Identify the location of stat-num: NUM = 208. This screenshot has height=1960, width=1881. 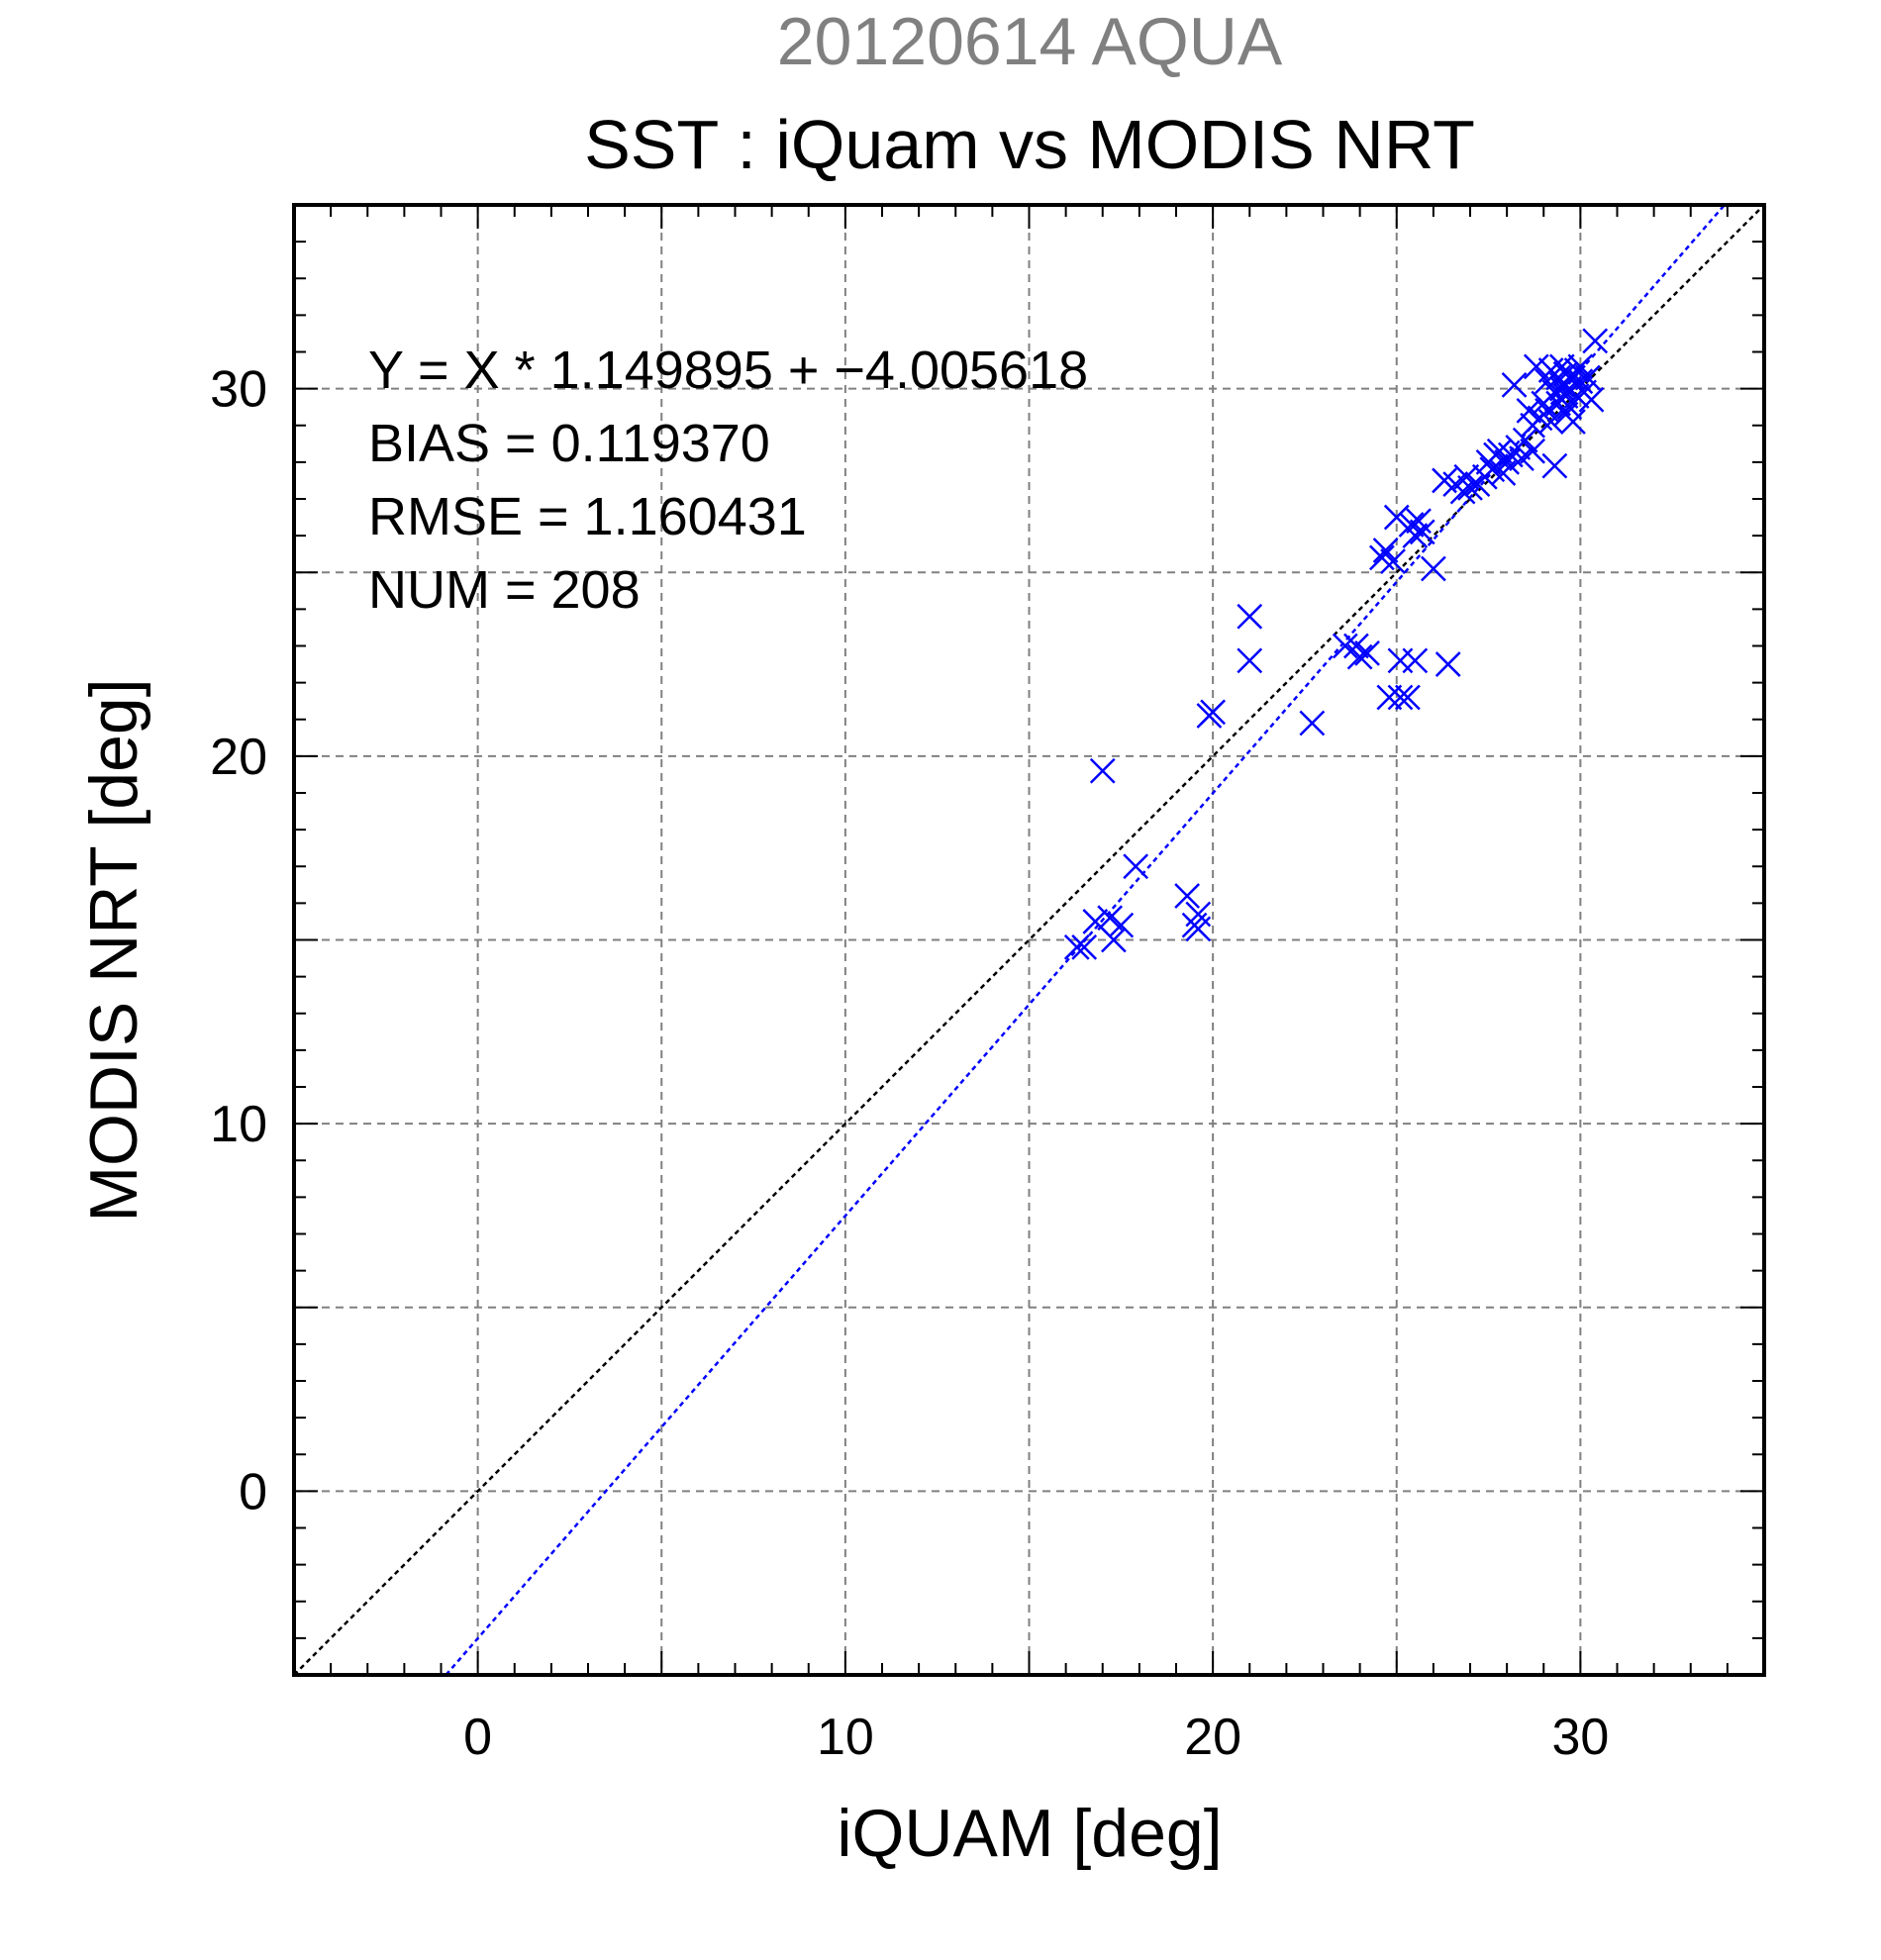
(505, 590).